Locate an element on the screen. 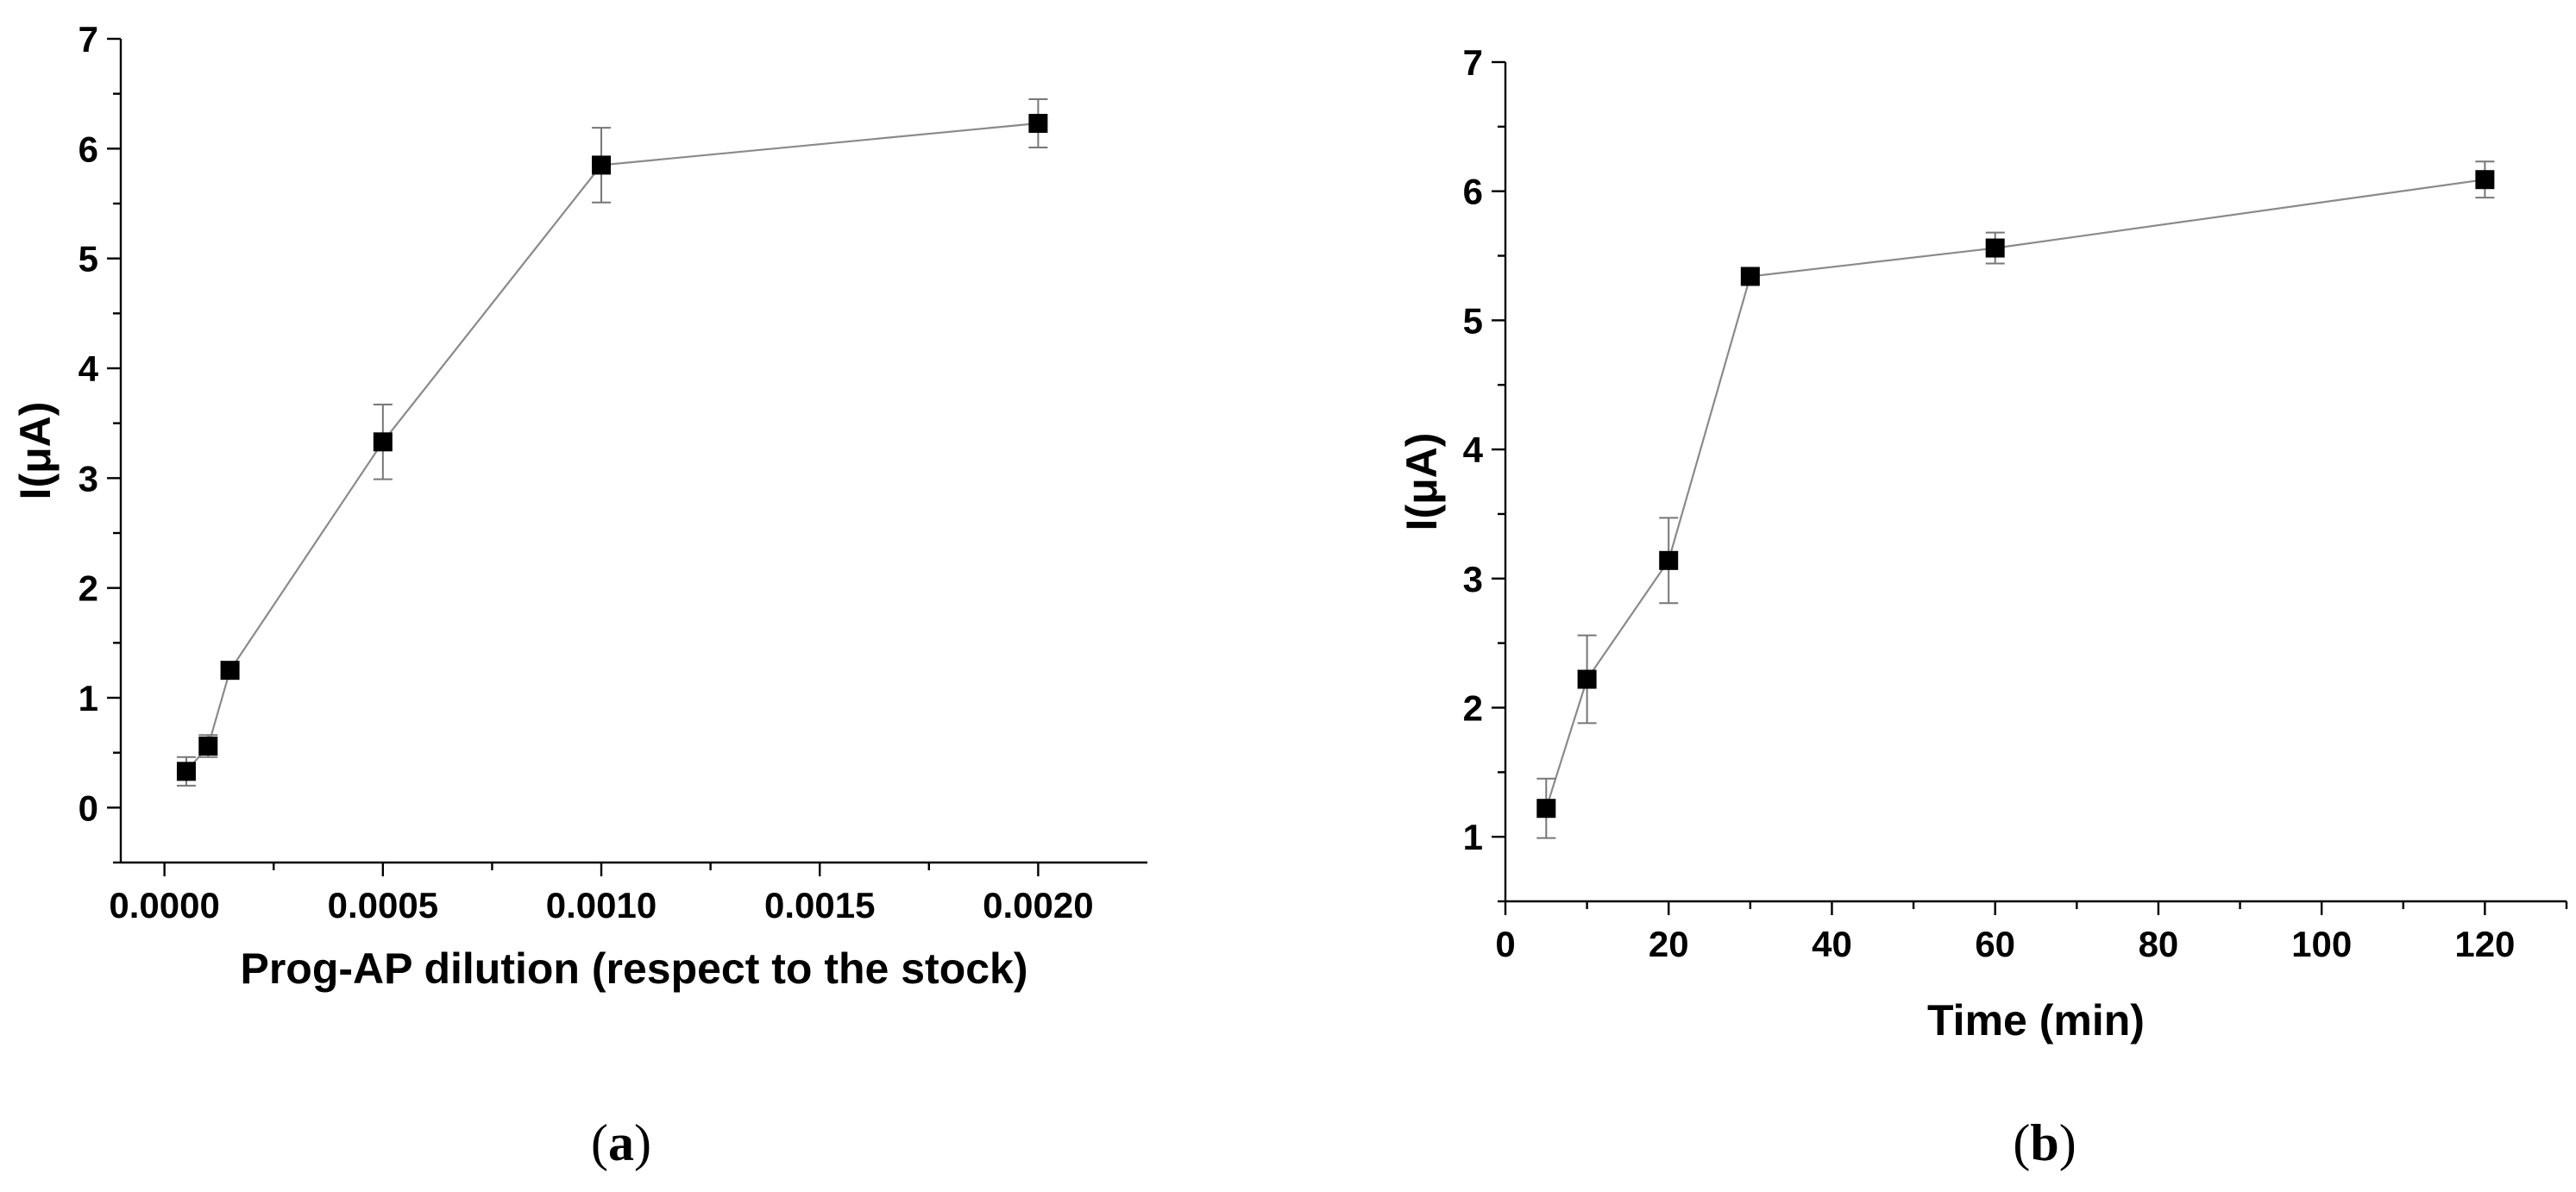 The width and height of the screenshot is (2576, 1192). x-tick-label: 20 is located at coordinates (1669, 944).